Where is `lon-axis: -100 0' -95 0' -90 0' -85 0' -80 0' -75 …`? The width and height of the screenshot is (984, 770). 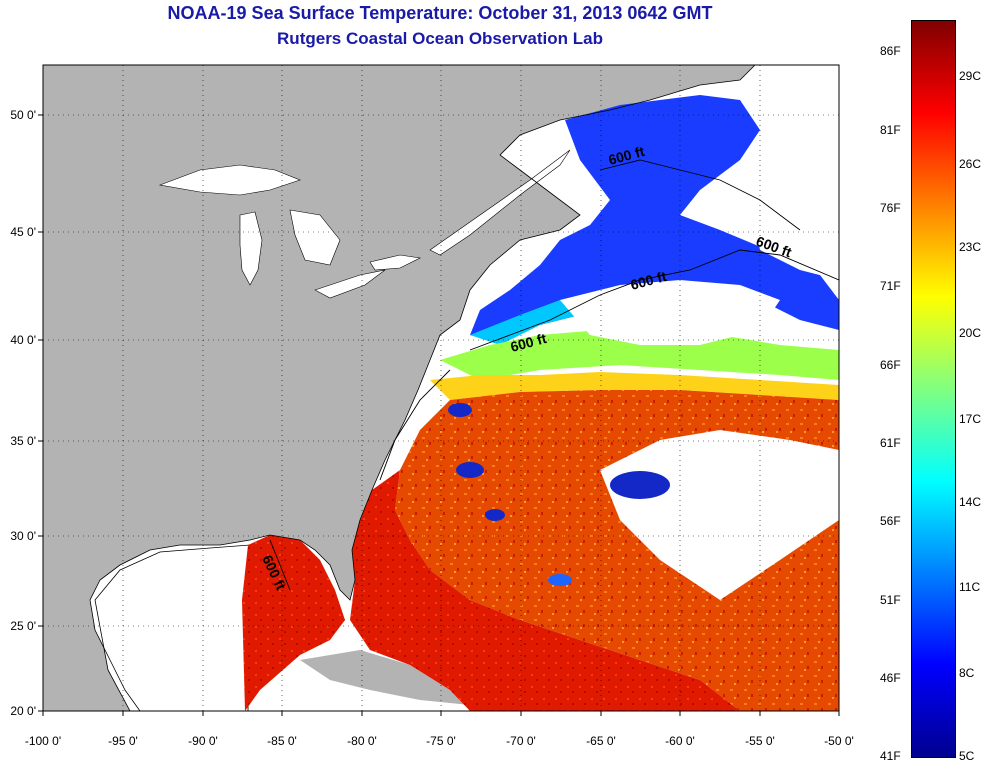
lon-axis: -100 0' -95 0' -90 0' -85 0' -80 0' -75 … is located at coordinates (439, 729).